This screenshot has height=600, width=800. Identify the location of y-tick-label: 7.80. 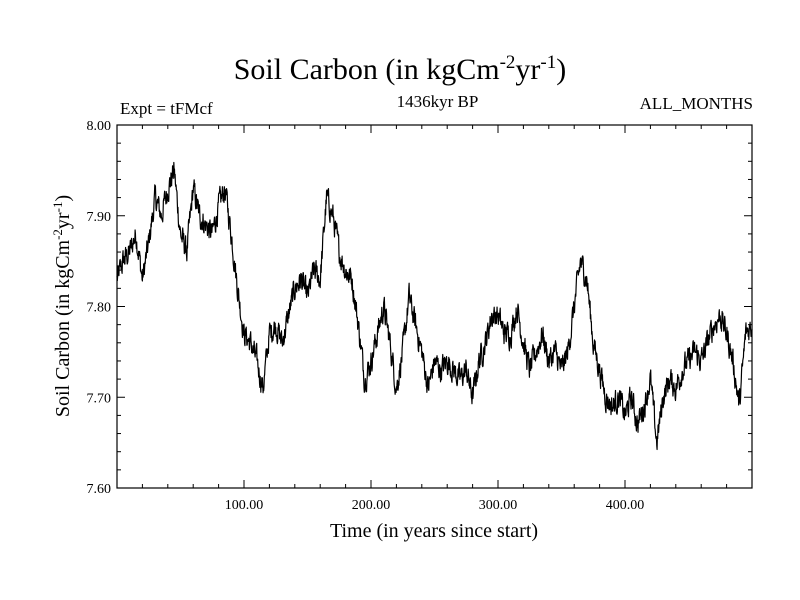
(99, 308).